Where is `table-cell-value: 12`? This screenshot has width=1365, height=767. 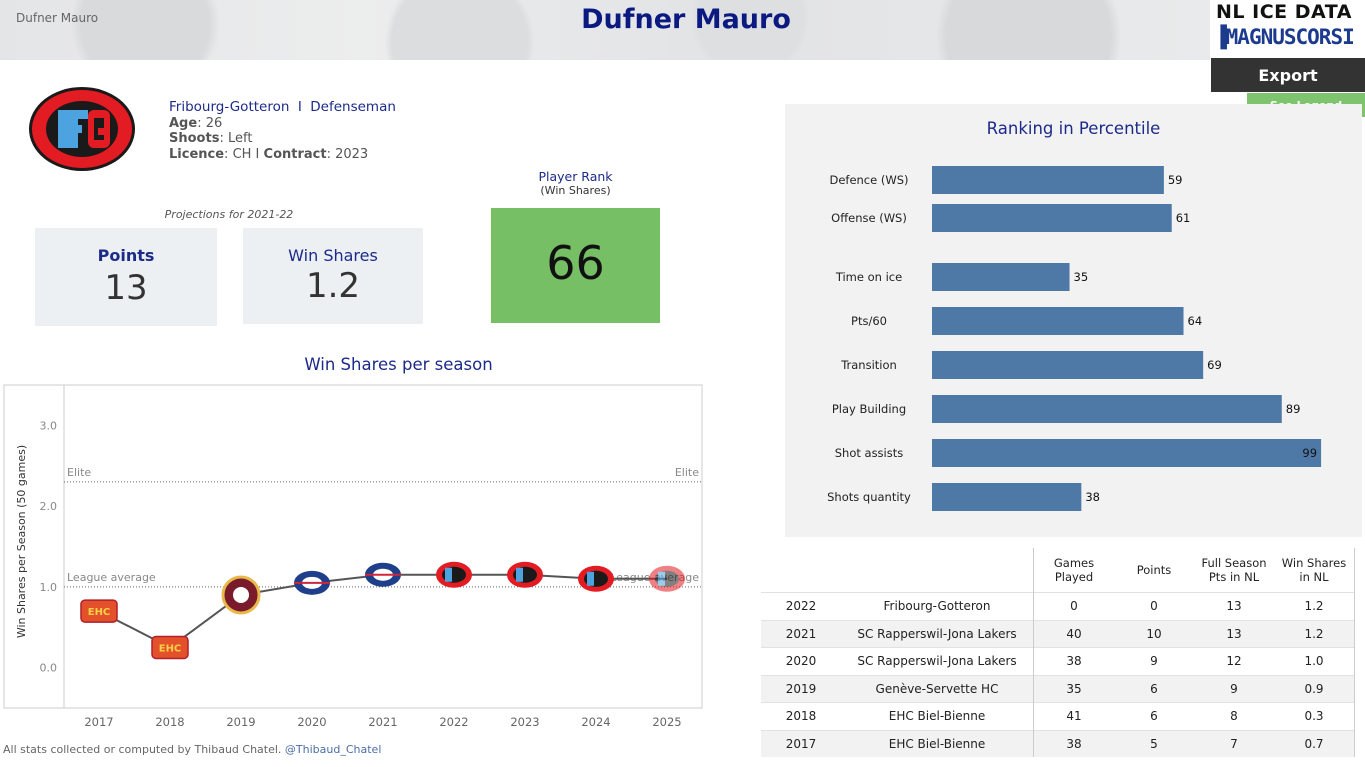 table-cell-value: 12 is located at coordinates (1234, 661).